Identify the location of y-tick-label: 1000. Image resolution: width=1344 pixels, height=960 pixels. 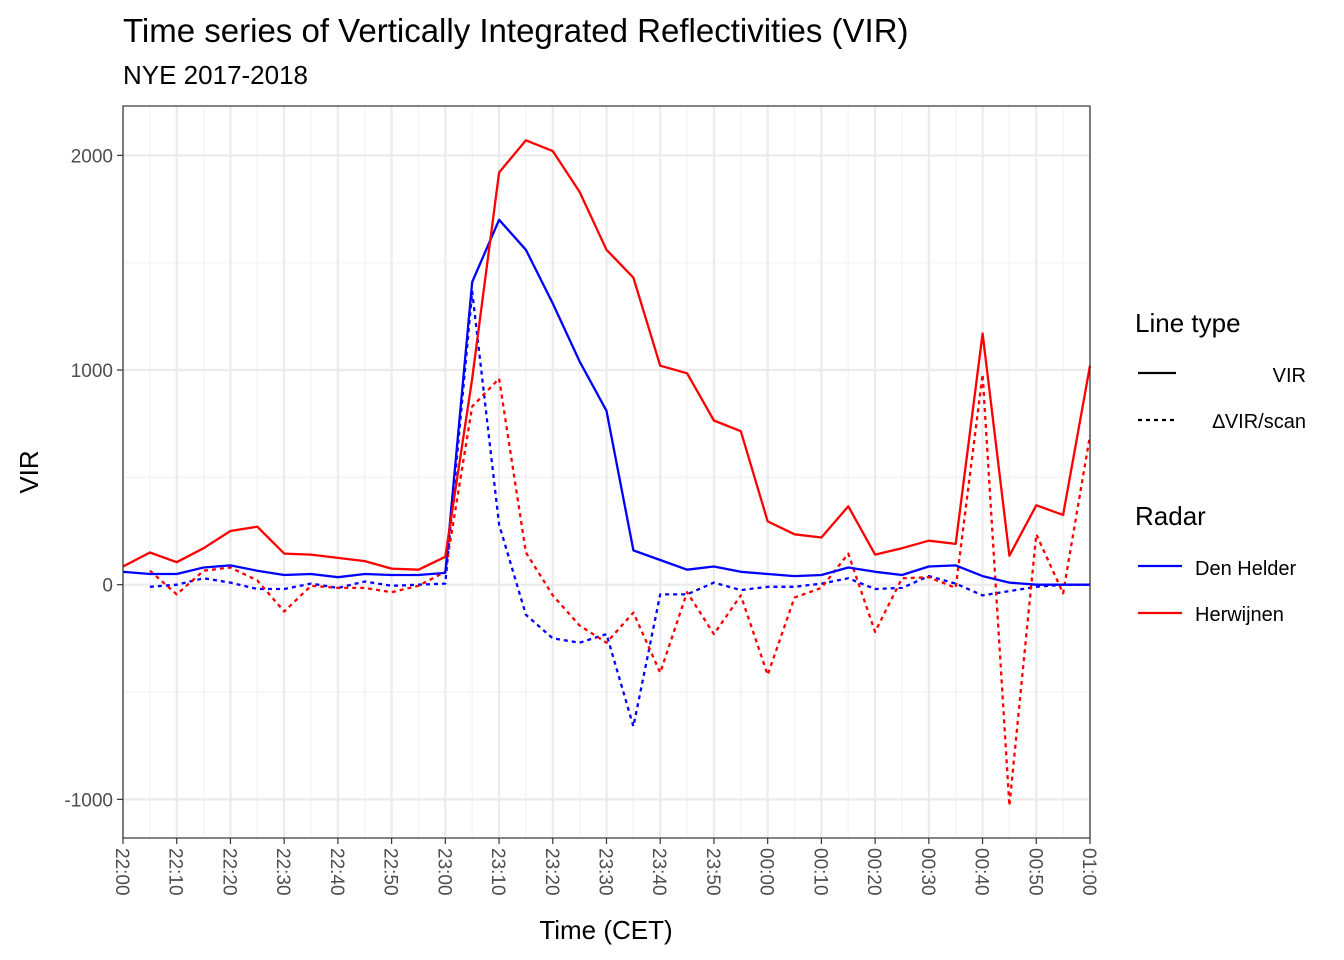
(92, 371).